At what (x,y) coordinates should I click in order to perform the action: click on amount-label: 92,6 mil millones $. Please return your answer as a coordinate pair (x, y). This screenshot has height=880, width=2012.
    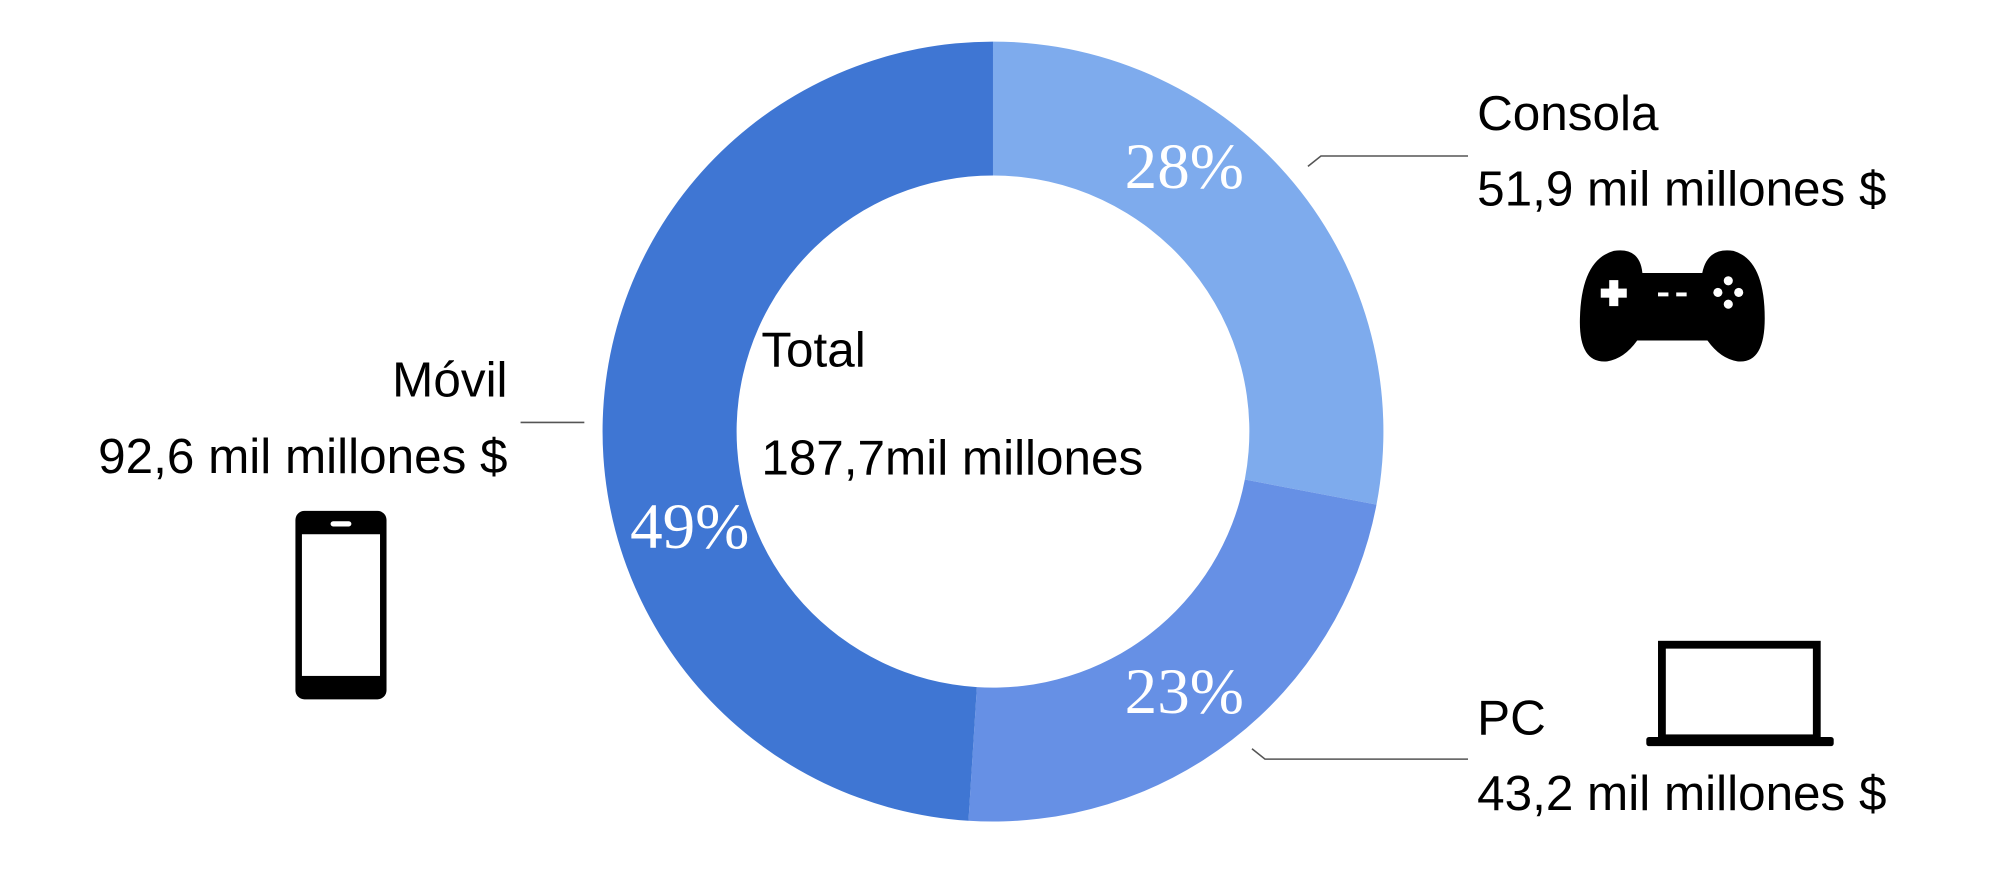
    Looking at the image, I should click on (302, 456).